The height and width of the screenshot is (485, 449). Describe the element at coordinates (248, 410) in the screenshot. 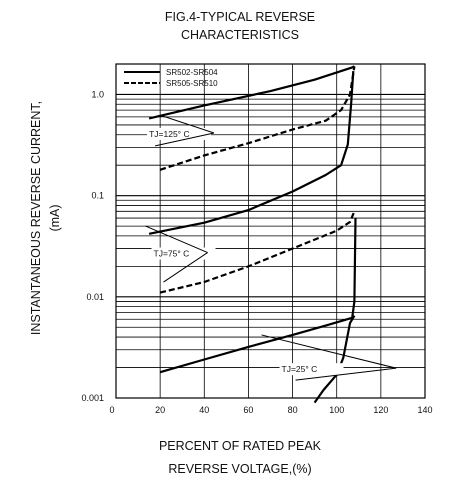

I see `x-tick-label: 60` at that location.